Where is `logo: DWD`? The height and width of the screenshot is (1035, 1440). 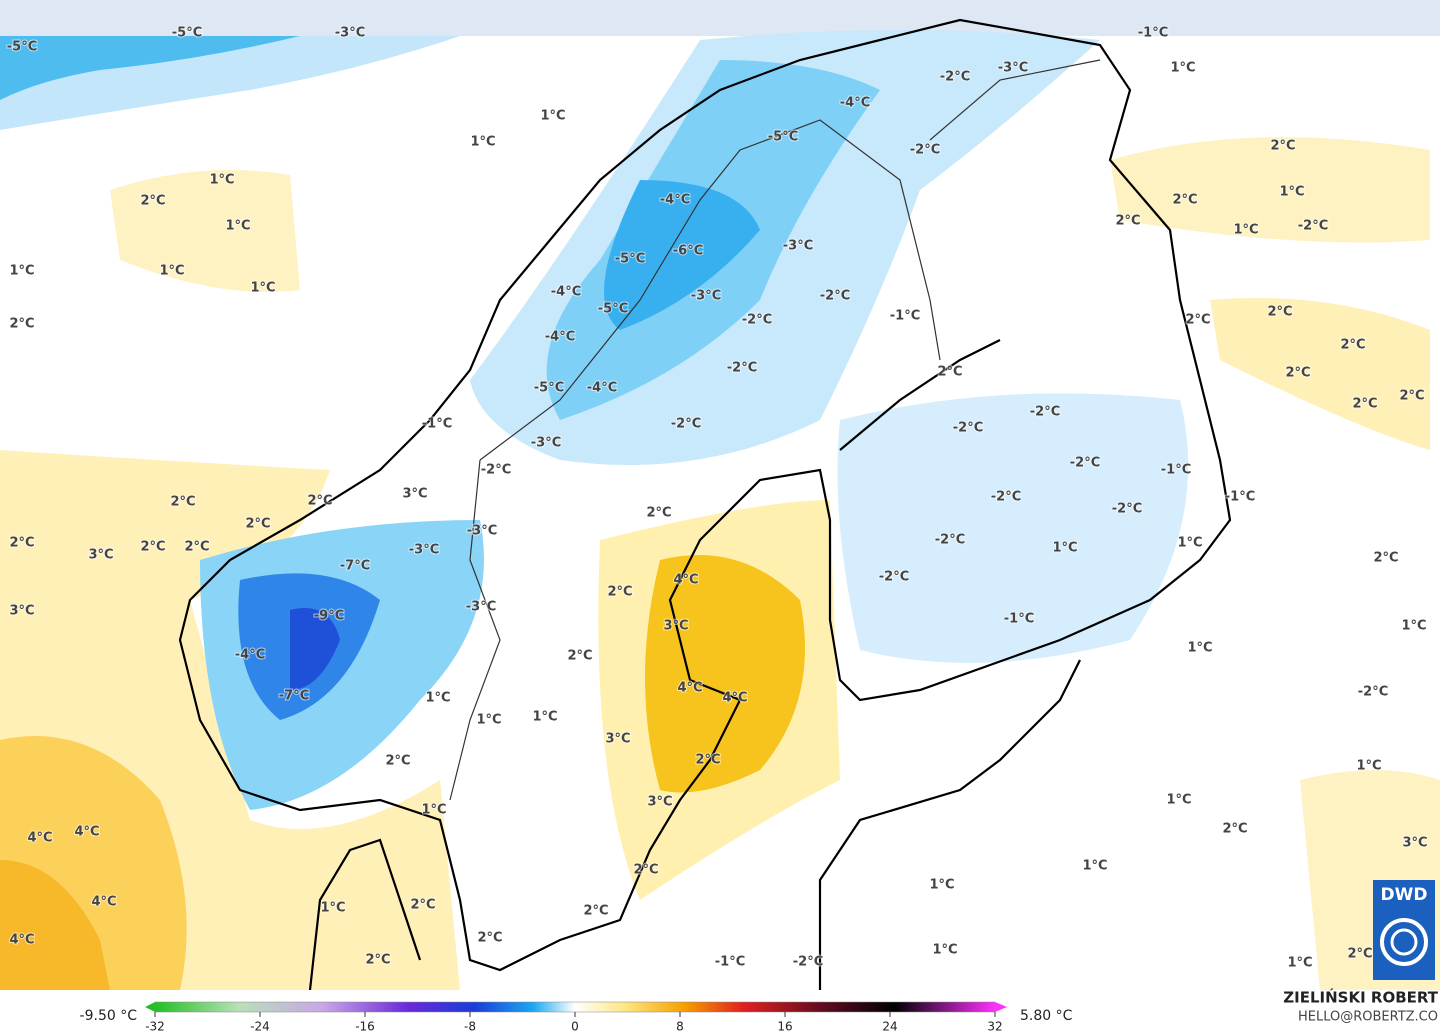
logo: DWD is located at coordinates (1404, 930).